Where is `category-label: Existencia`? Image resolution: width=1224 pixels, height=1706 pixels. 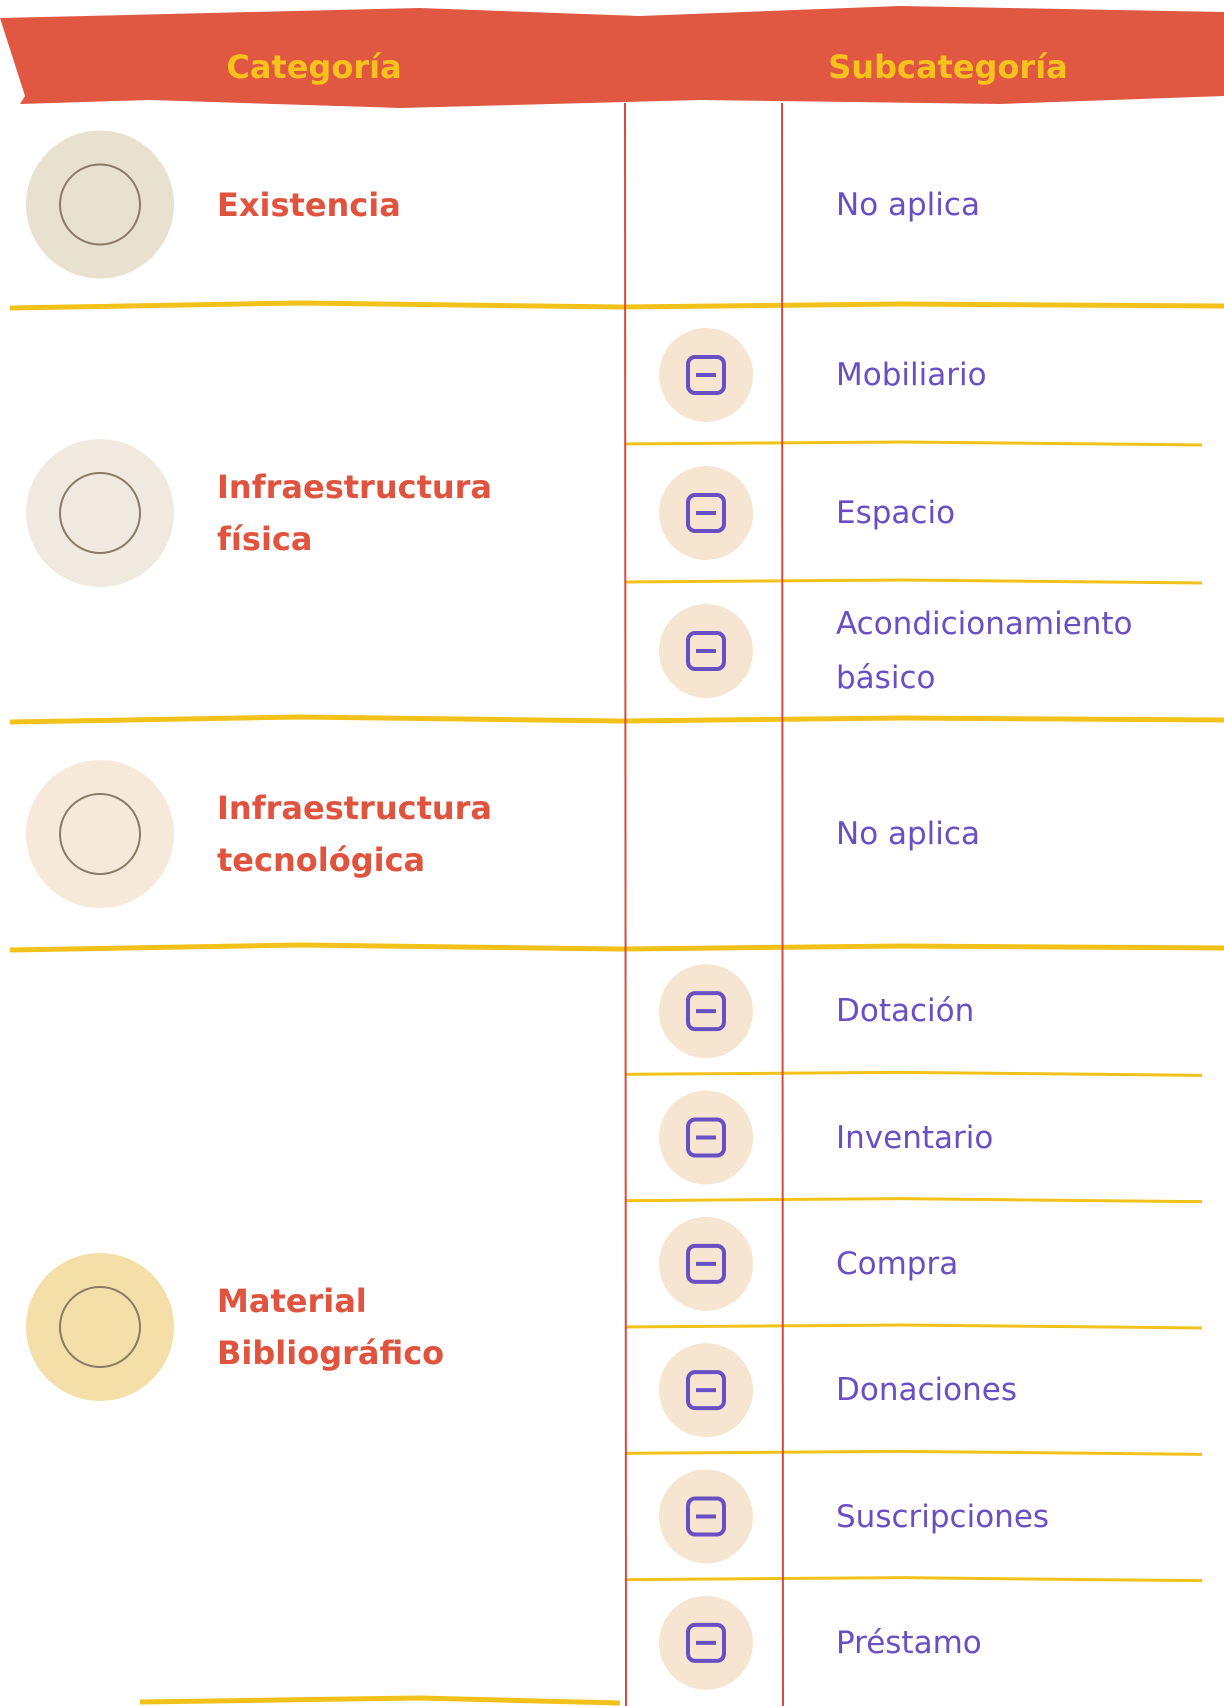
category-label: Existencia is located at coordinates (309, 204).